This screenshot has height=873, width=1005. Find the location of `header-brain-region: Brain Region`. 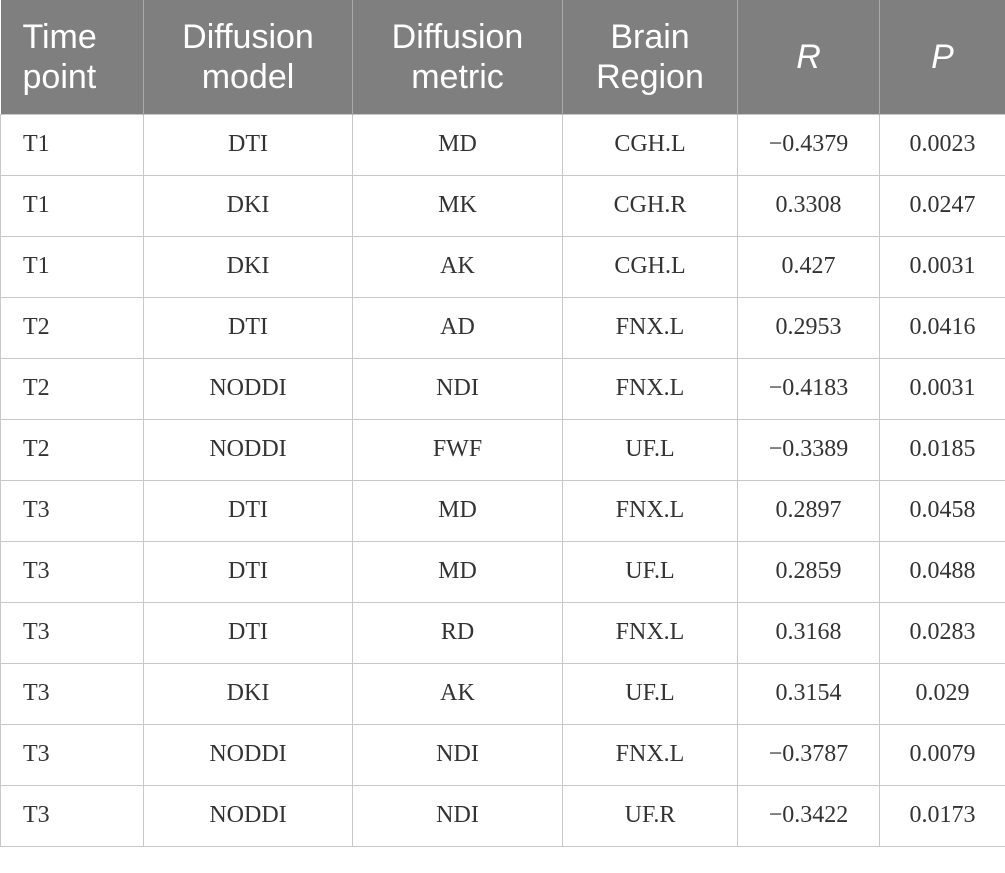

header-brain-region: Brain Region is located at coordinates (650, 57).